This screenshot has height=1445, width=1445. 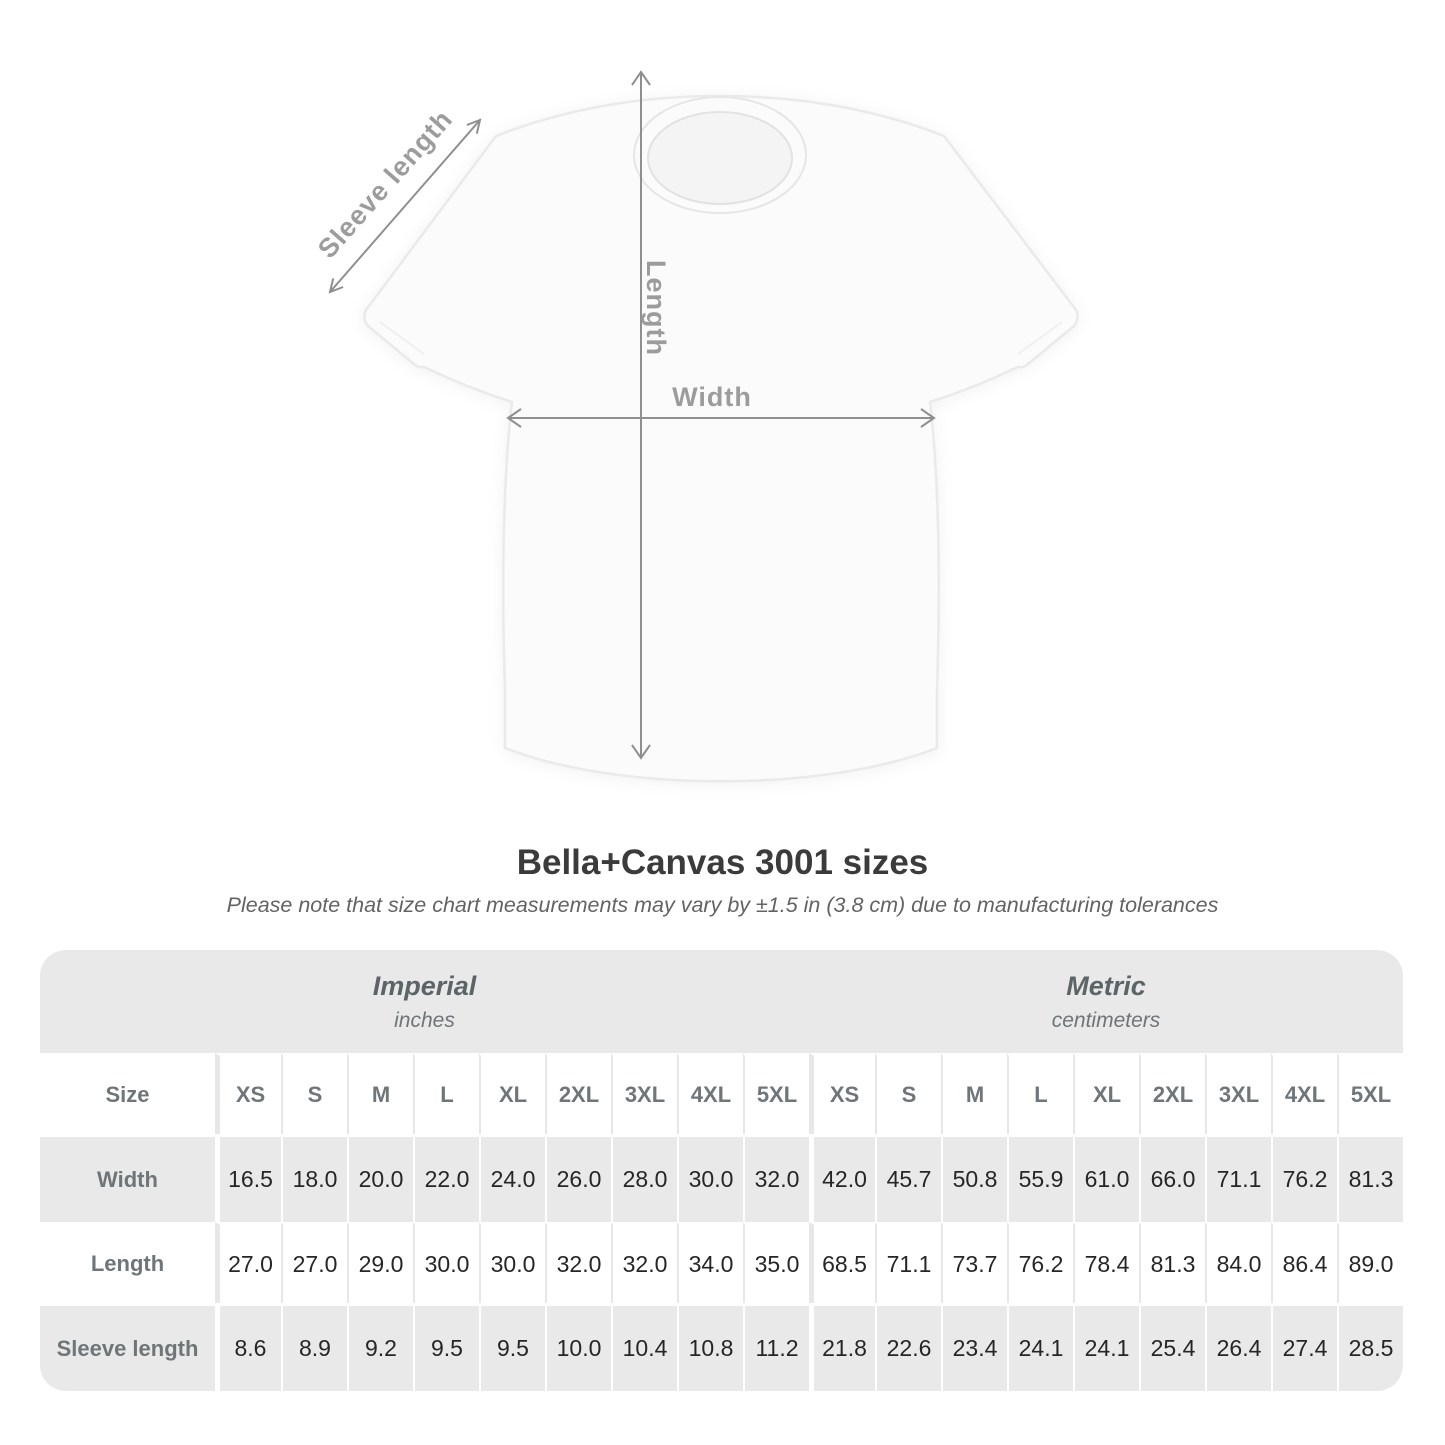 What do you see at coordinates (314, 1347) in the screenshot?
I see `size-value-cell: 8.9` at bounding box center [314, 1347].